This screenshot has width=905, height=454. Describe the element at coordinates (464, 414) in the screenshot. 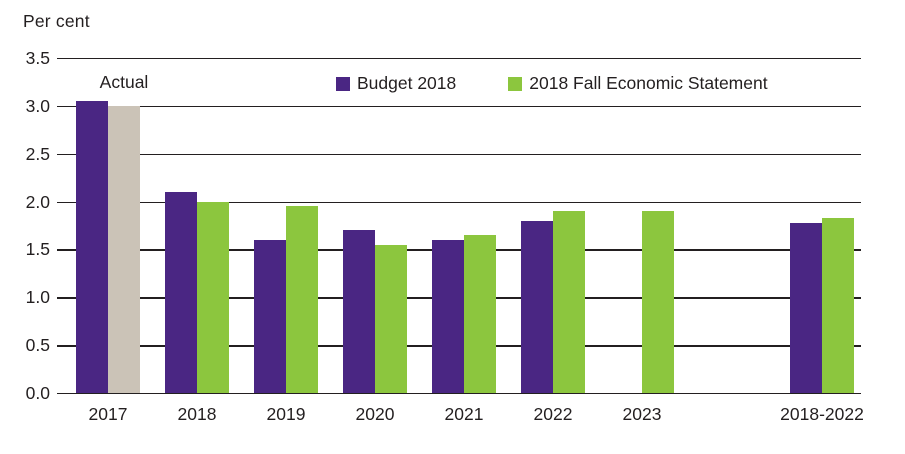

I see `x-axis-tick-label: 2021` at that location.